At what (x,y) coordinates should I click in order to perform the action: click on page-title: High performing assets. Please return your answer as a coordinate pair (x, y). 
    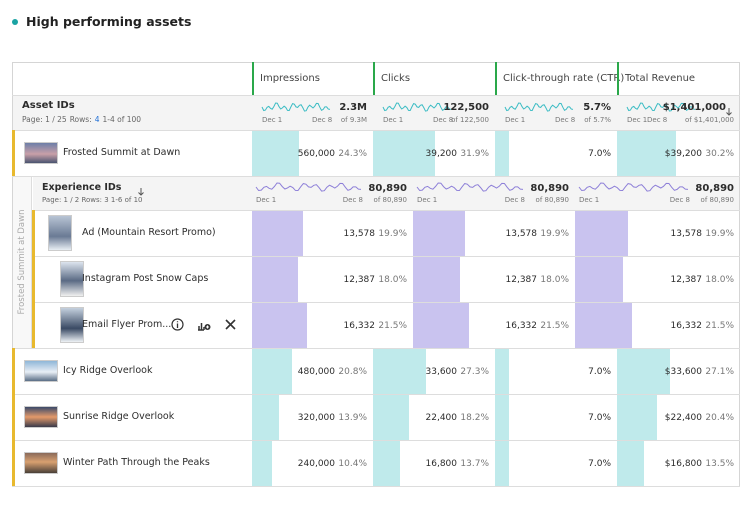
    Looking at the image, I should click on (109, 21).